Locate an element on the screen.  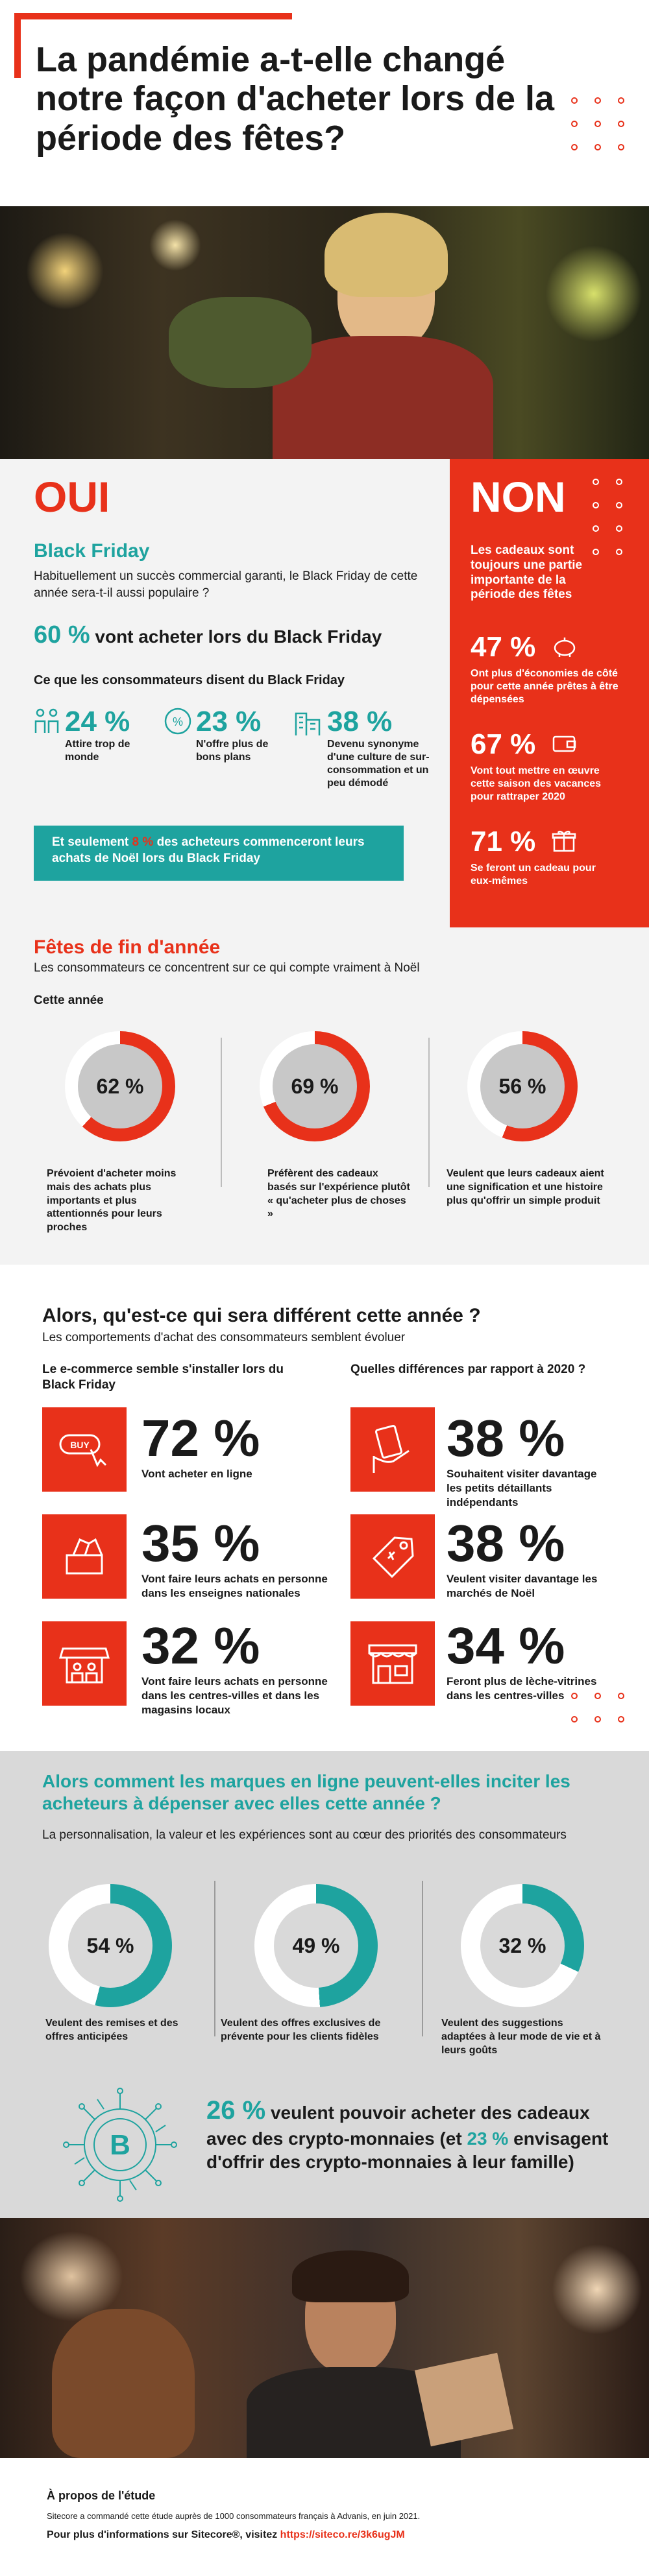
crowd-icon is located at coordinates (46, 720).